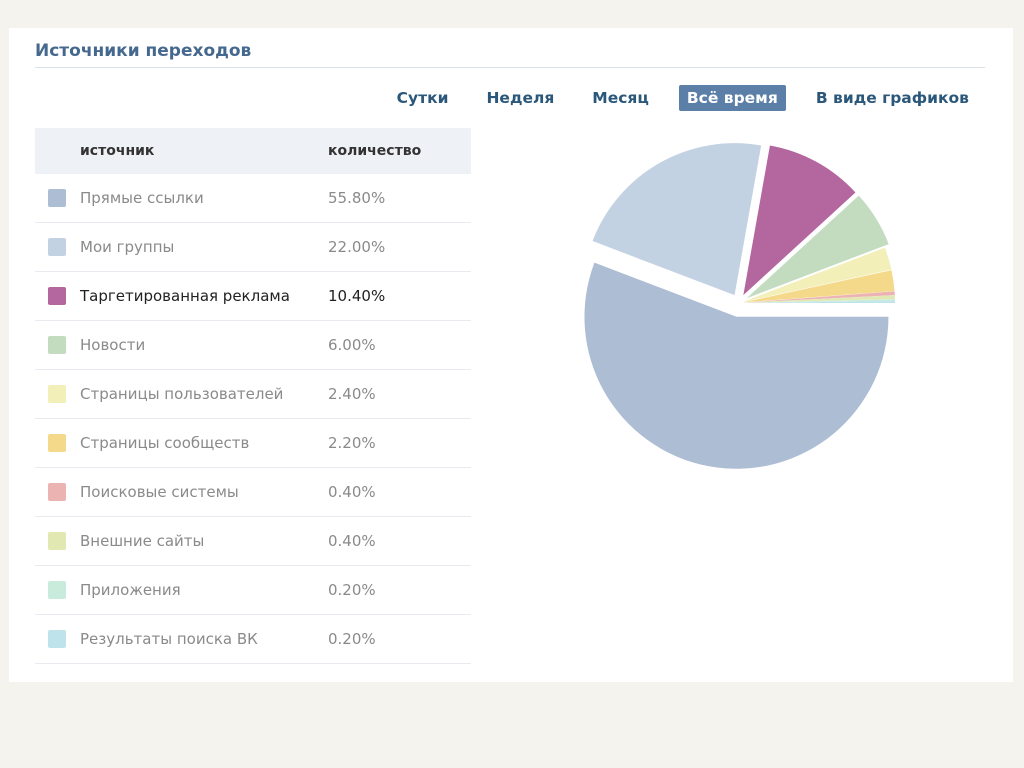 The image size is (1024, 768). I want to click on table-row: Мои группы 22.00%, so click(253, 247).